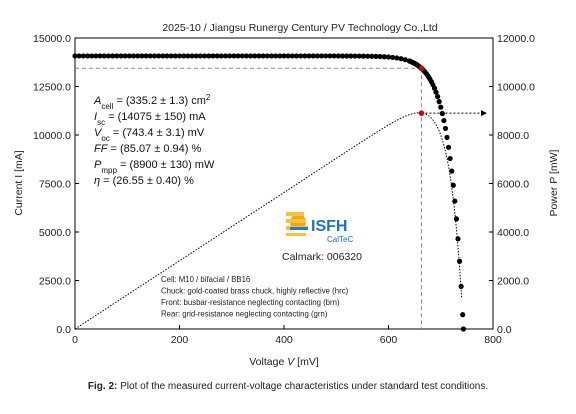 This screenshot has height=414, width=576. Describe the element at coordinates (63, 330) in the screenshot. I see `y-left-tick-label: 0.0` at that location.